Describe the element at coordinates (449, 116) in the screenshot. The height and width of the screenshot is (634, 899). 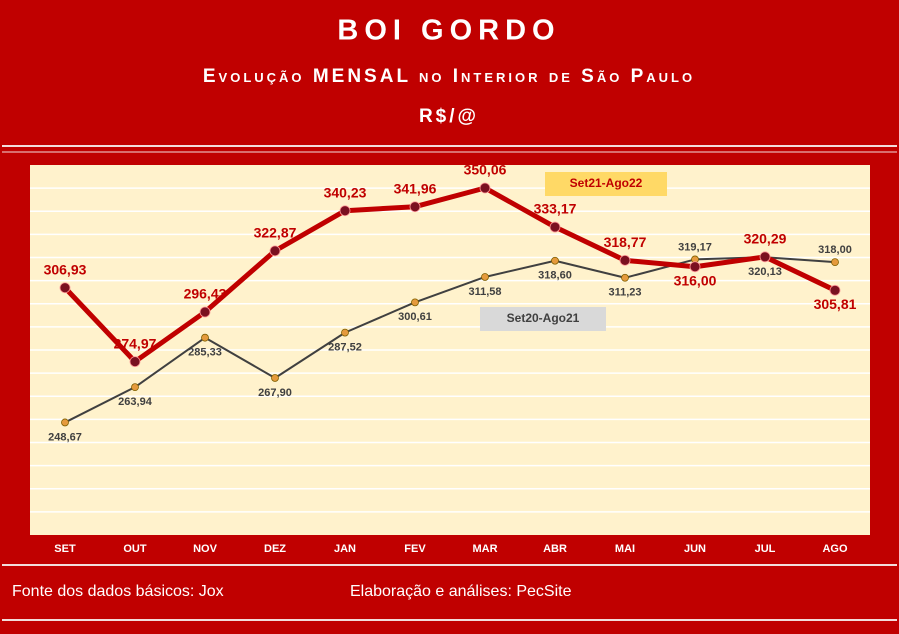
I see `unit-label: R$/@` at that location.